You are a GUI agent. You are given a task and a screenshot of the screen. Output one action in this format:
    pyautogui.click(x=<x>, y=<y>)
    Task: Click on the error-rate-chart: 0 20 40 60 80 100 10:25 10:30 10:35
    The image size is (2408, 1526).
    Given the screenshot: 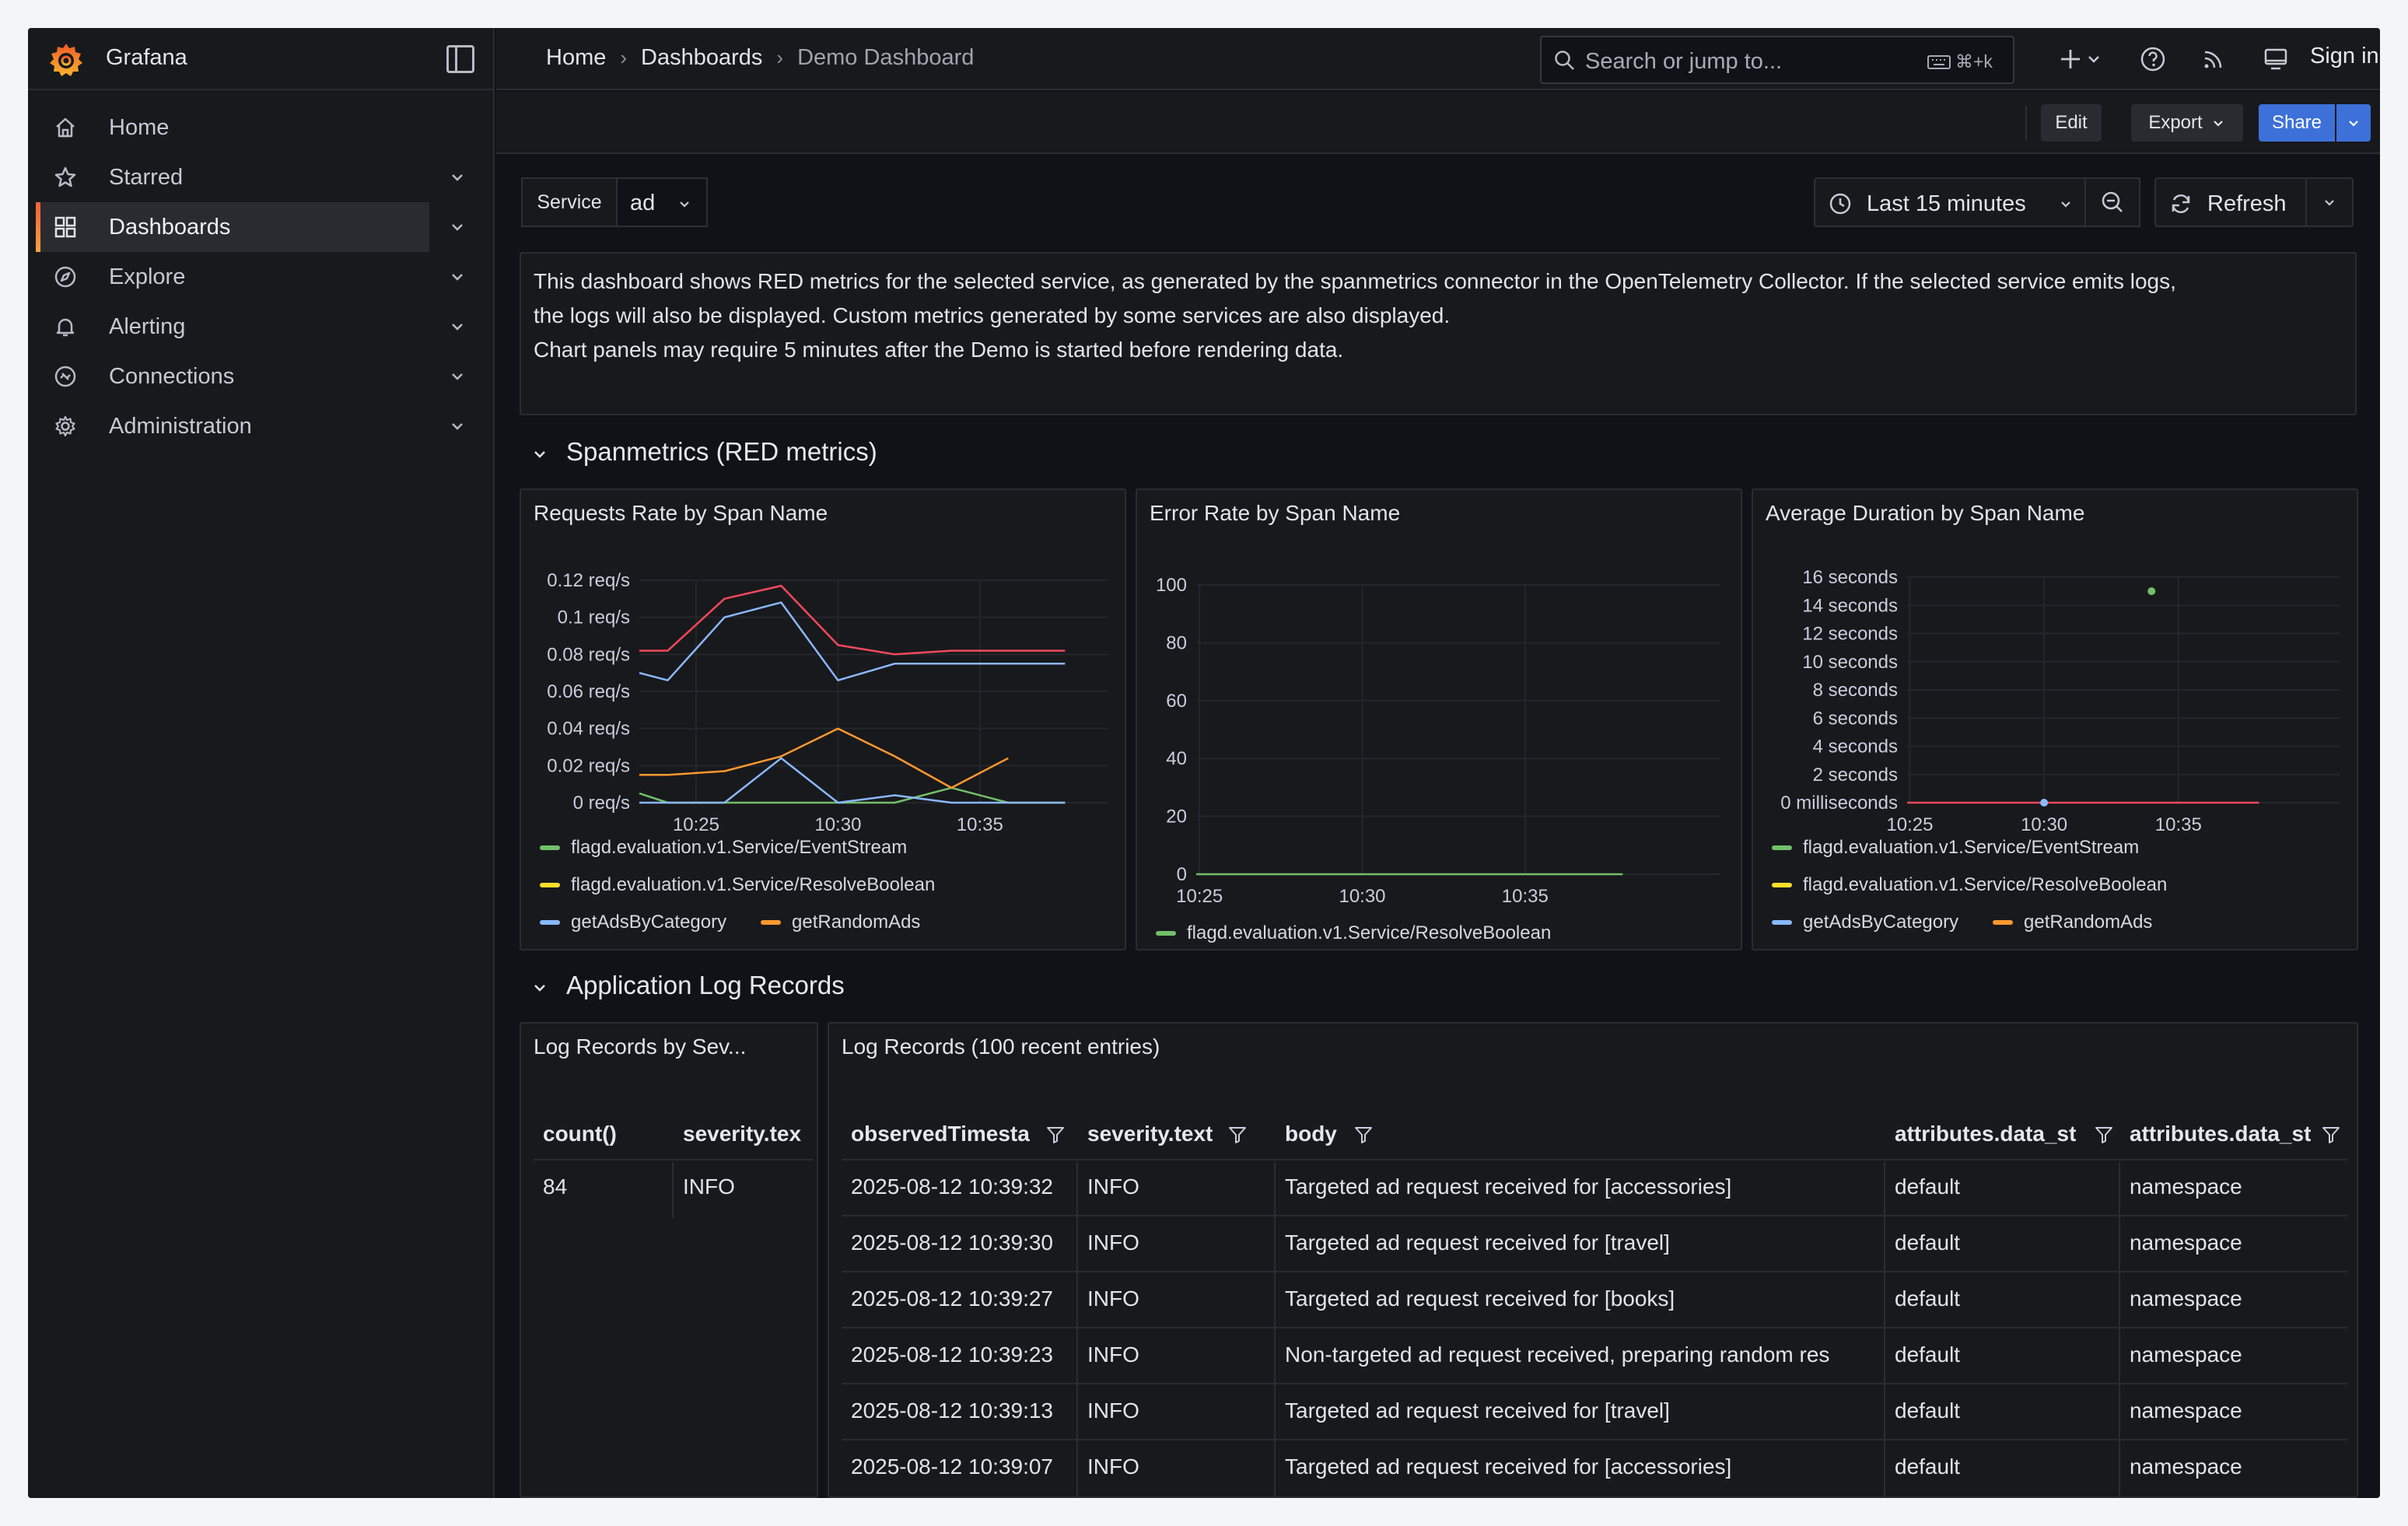 What is the action you would take?
    pyautogui.click(x=1439, y=735)
    